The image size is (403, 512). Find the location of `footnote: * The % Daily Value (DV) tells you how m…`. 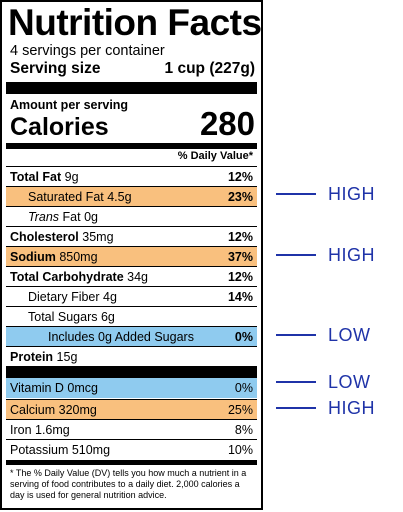

footnote: * The % Daily Value (DV) tells you how m… is located at coordinates (128, 484).